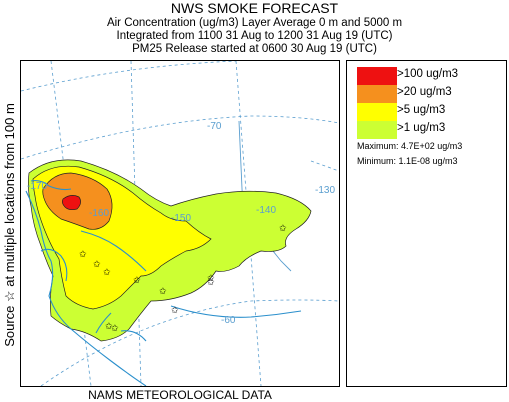 The width and height of the screenshot is (509, 402). Describe the element at coordinates (254, 8) in the screenshot. I see `map-title: NWS SMOKE FORECAST` at that location.